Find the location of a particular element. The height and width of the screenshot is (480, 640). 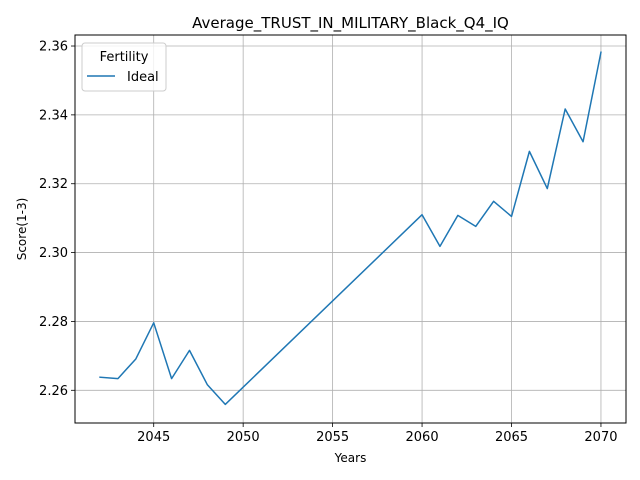

legend-title: Fertility is located at coordinates (124, 57).